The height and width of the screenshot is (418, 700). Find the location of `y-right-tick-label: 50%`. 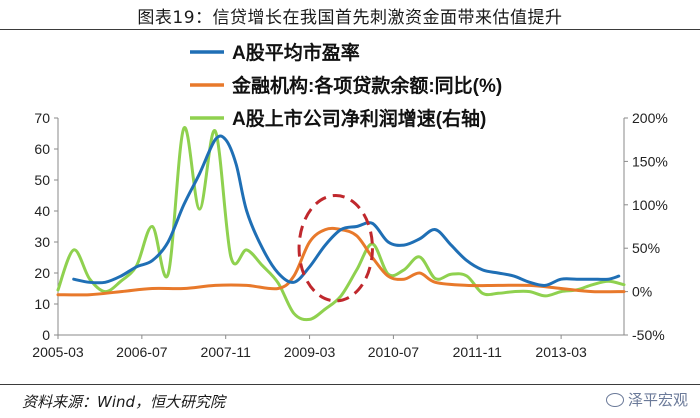

y-right-tick-label: 50% is located at coordinates (646, 248).